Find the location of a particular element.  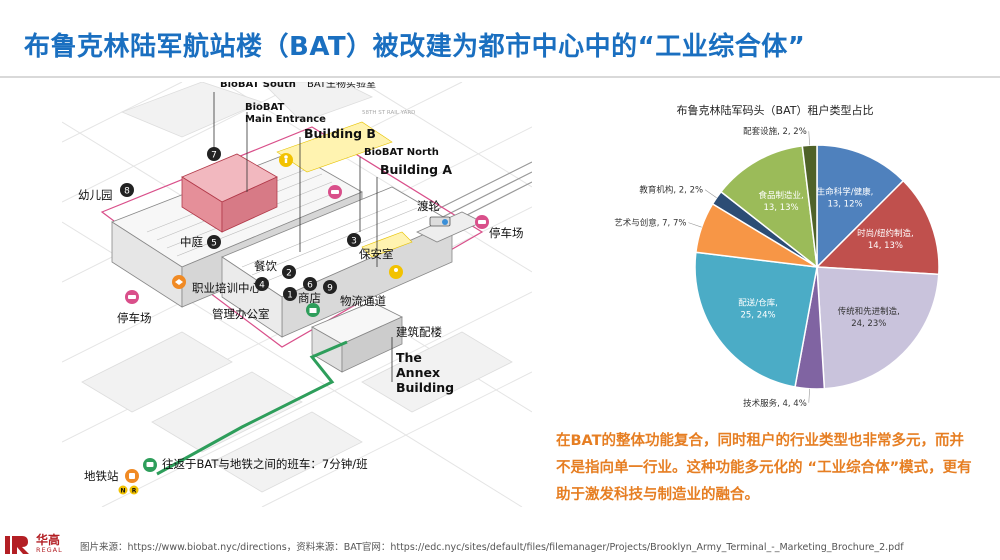

label-subway: 地铁站 is located at coordinates (101, 476).